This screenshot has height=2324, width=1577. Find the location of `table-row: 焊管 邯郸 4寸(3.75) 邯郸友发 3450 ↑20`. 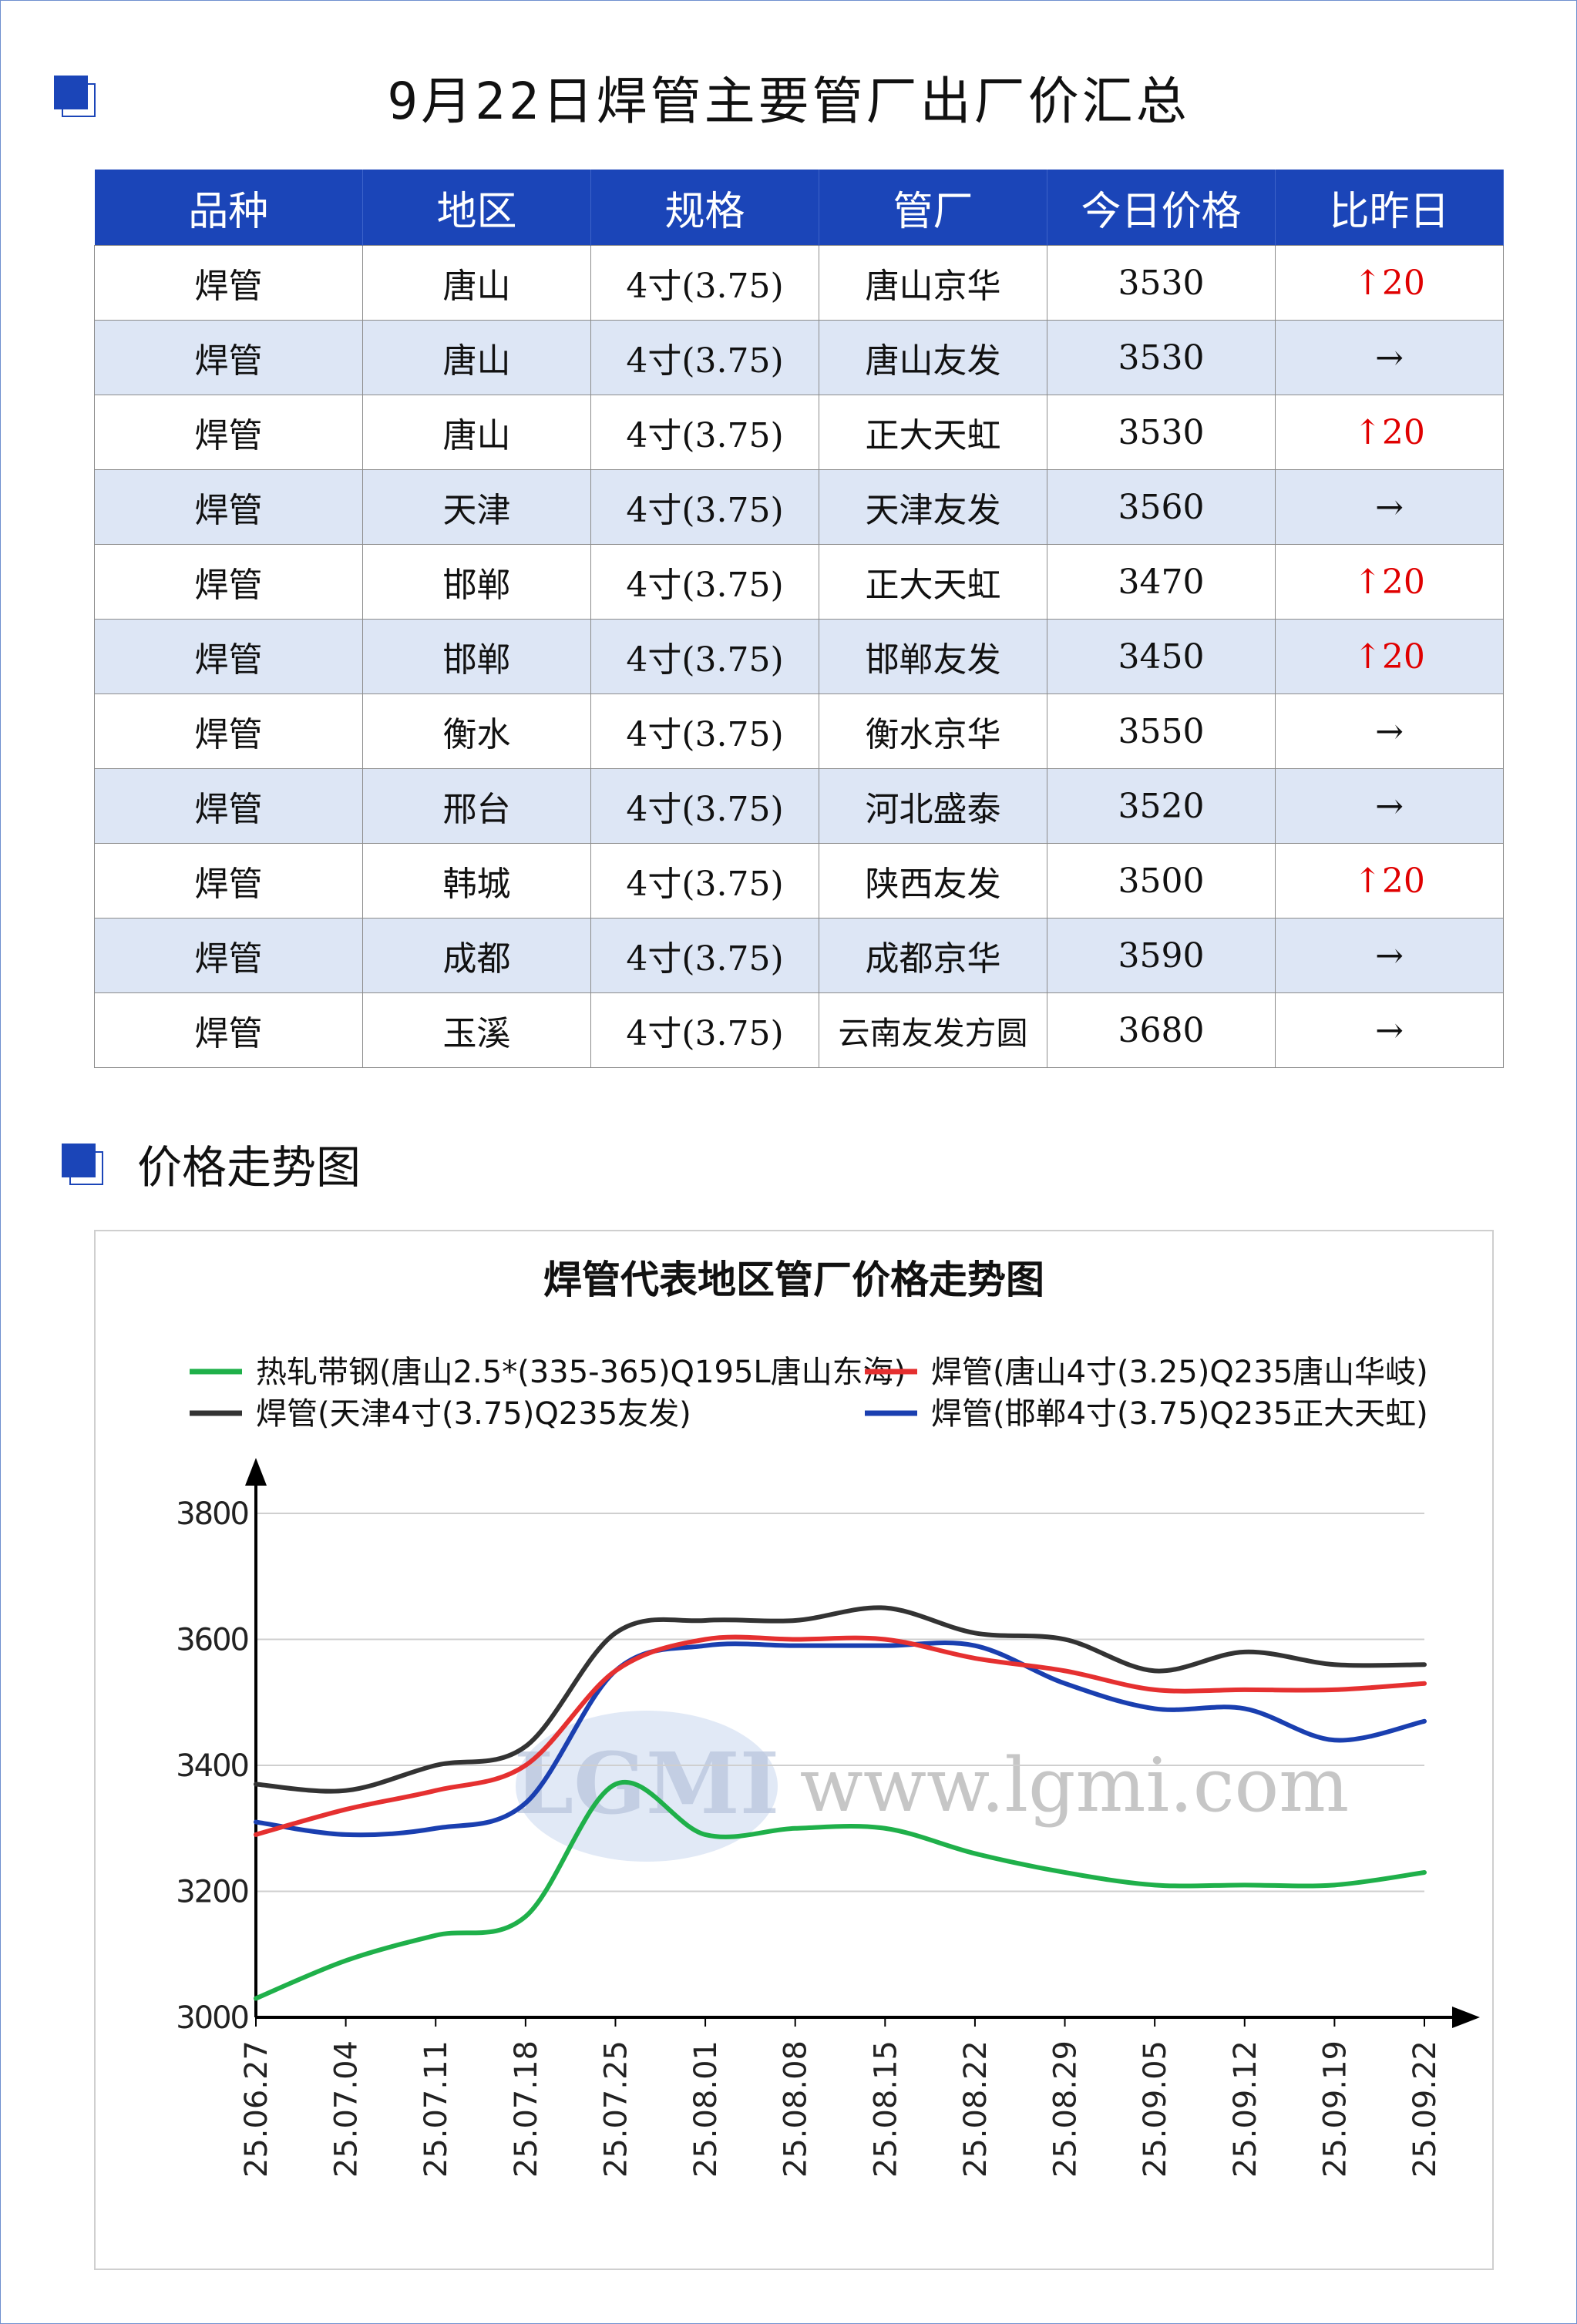

table-row: 焊管 邯郸 4寸(3.75) 邯郸友发 3450 ↑20 is located at coordinates (799, 656).